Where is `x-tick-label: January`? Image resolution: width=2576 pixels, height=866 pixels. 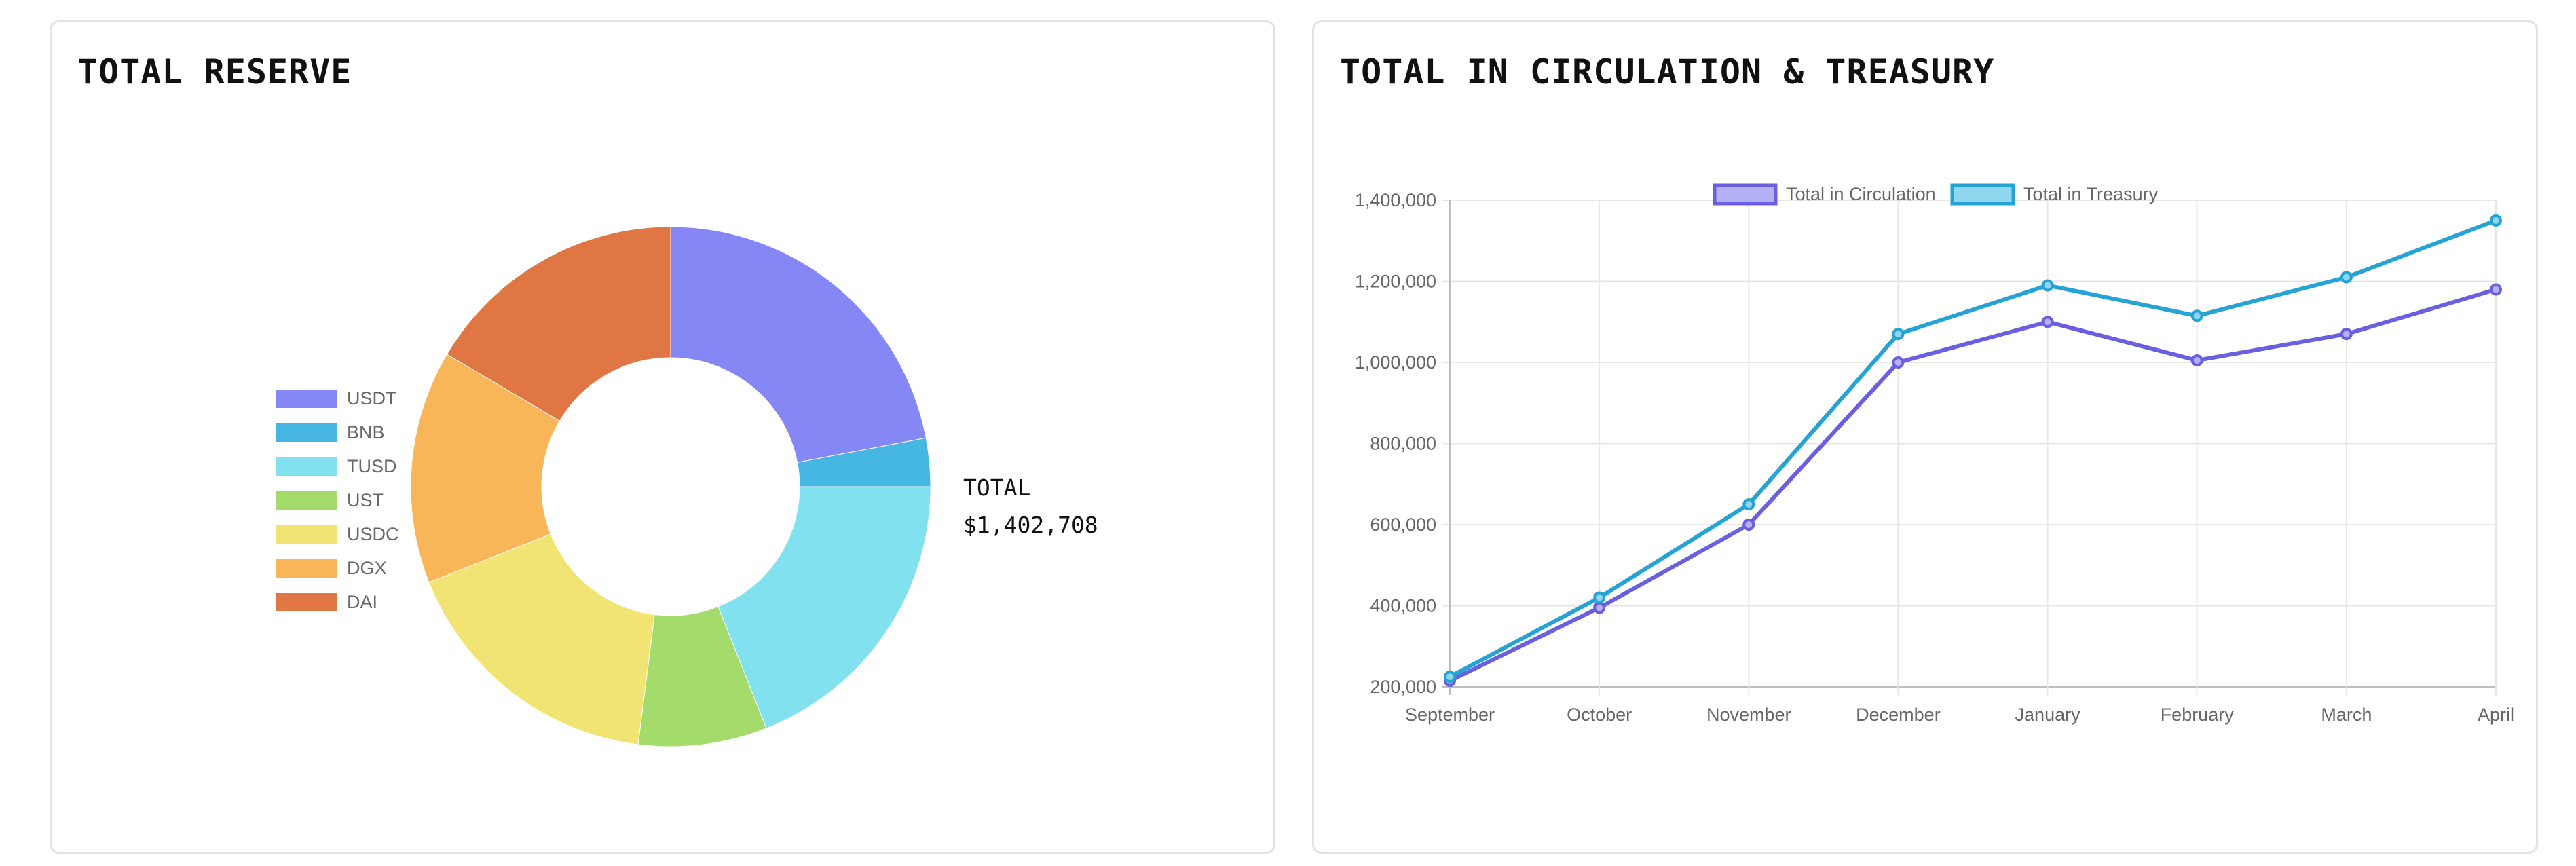
x-tick-label: January is located at coordinates (2048, 715).